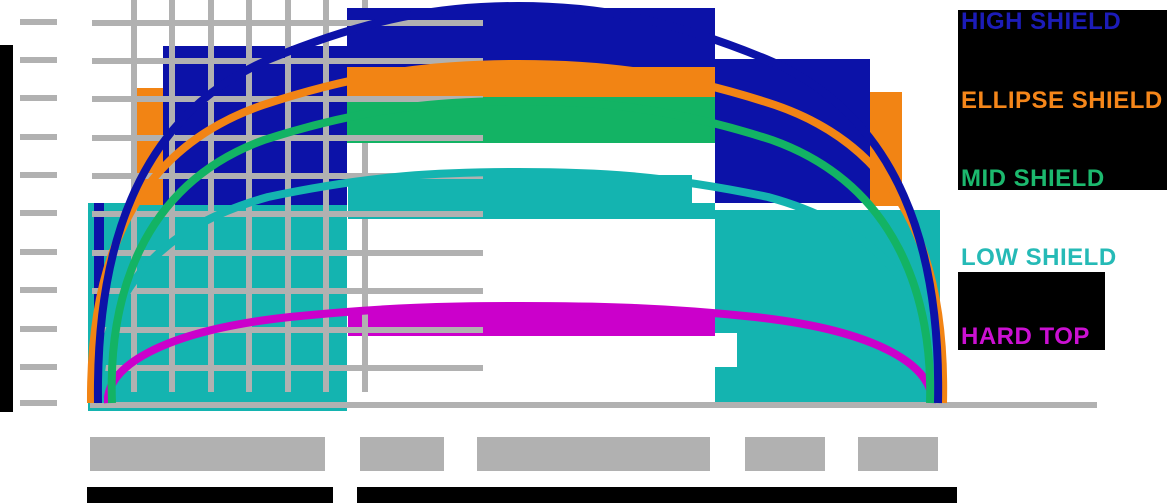 This screenshot has height=504, width=1167. I want to click on low-shield-band-step, so click(703, 211).